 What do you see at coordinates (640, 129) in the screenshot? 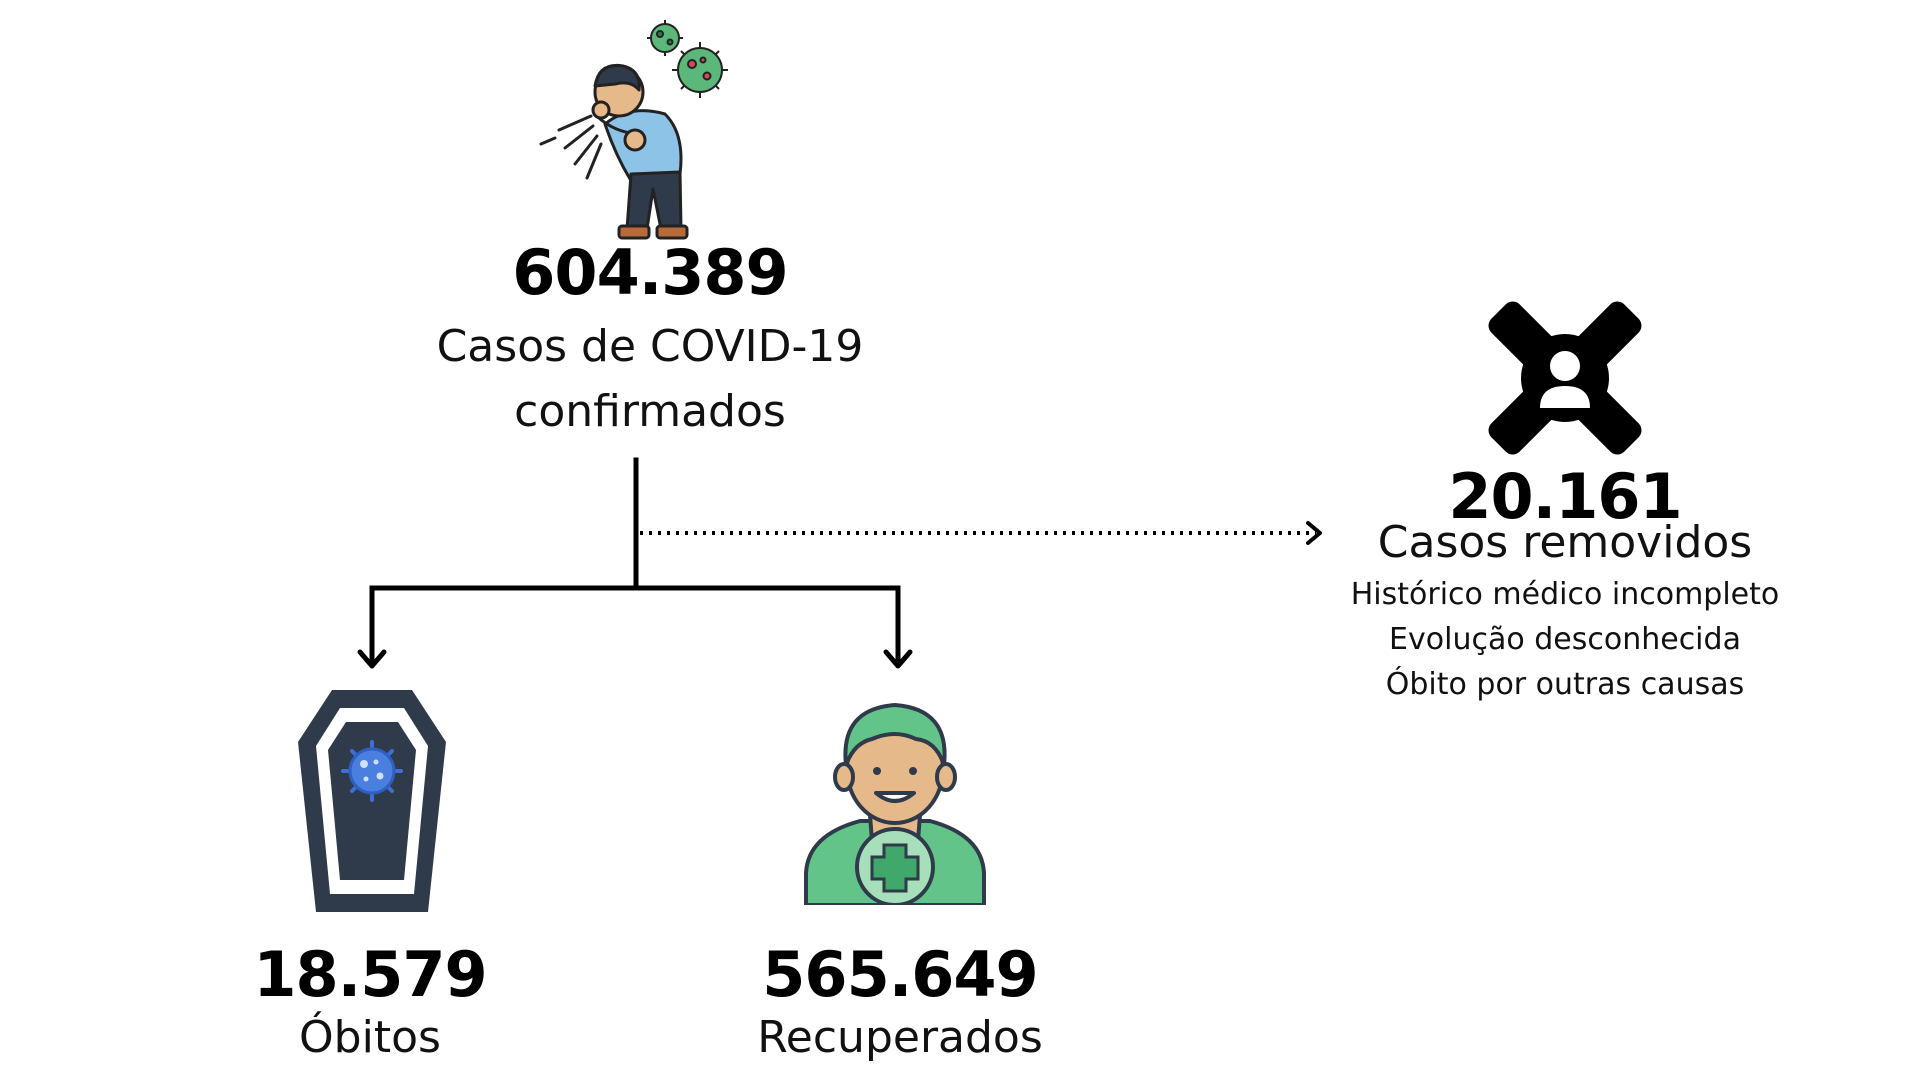
I see `coughing-person-icon` at bounding box center [640, 129].